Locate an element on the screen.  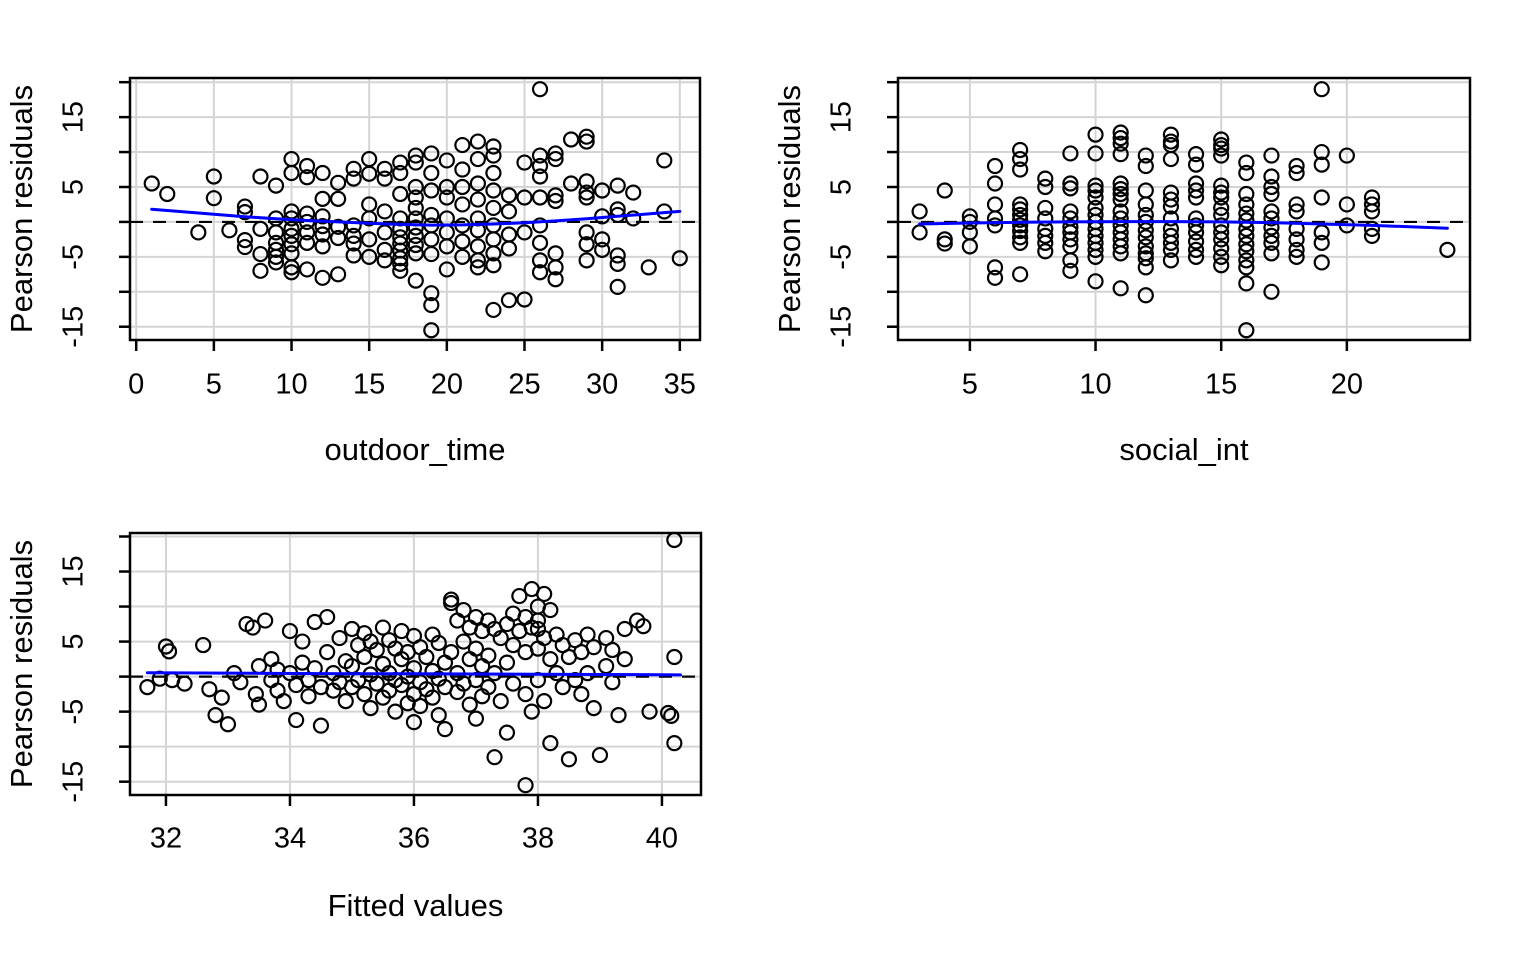
y-tick-label: -5 is located at coordinates (842, 257).